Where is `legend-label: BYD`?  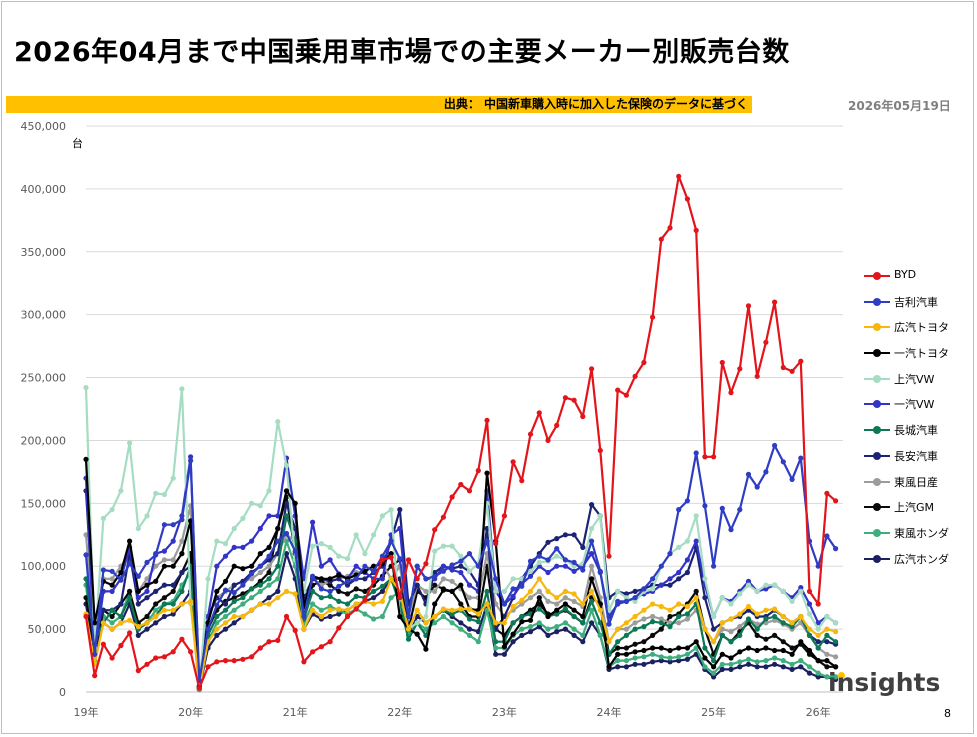
legend-label: BYD is located at coordinates (905, 274).